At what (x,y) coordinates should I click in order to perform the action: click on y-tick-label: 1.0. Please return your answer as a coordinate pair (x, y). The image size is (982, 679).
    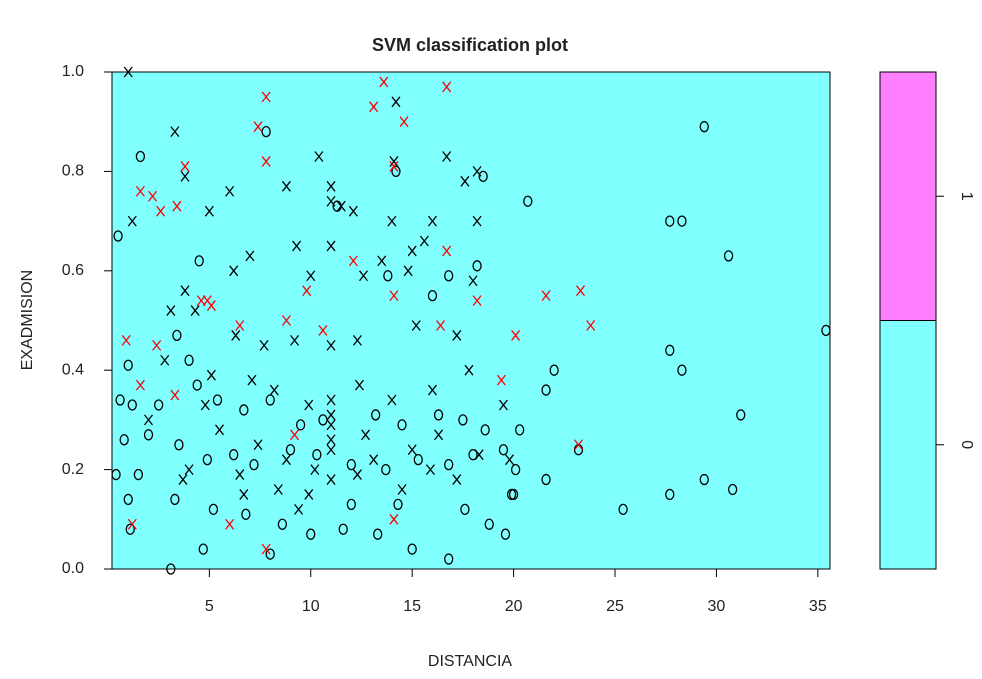
    Looking at the image, I should click on (73, 71).